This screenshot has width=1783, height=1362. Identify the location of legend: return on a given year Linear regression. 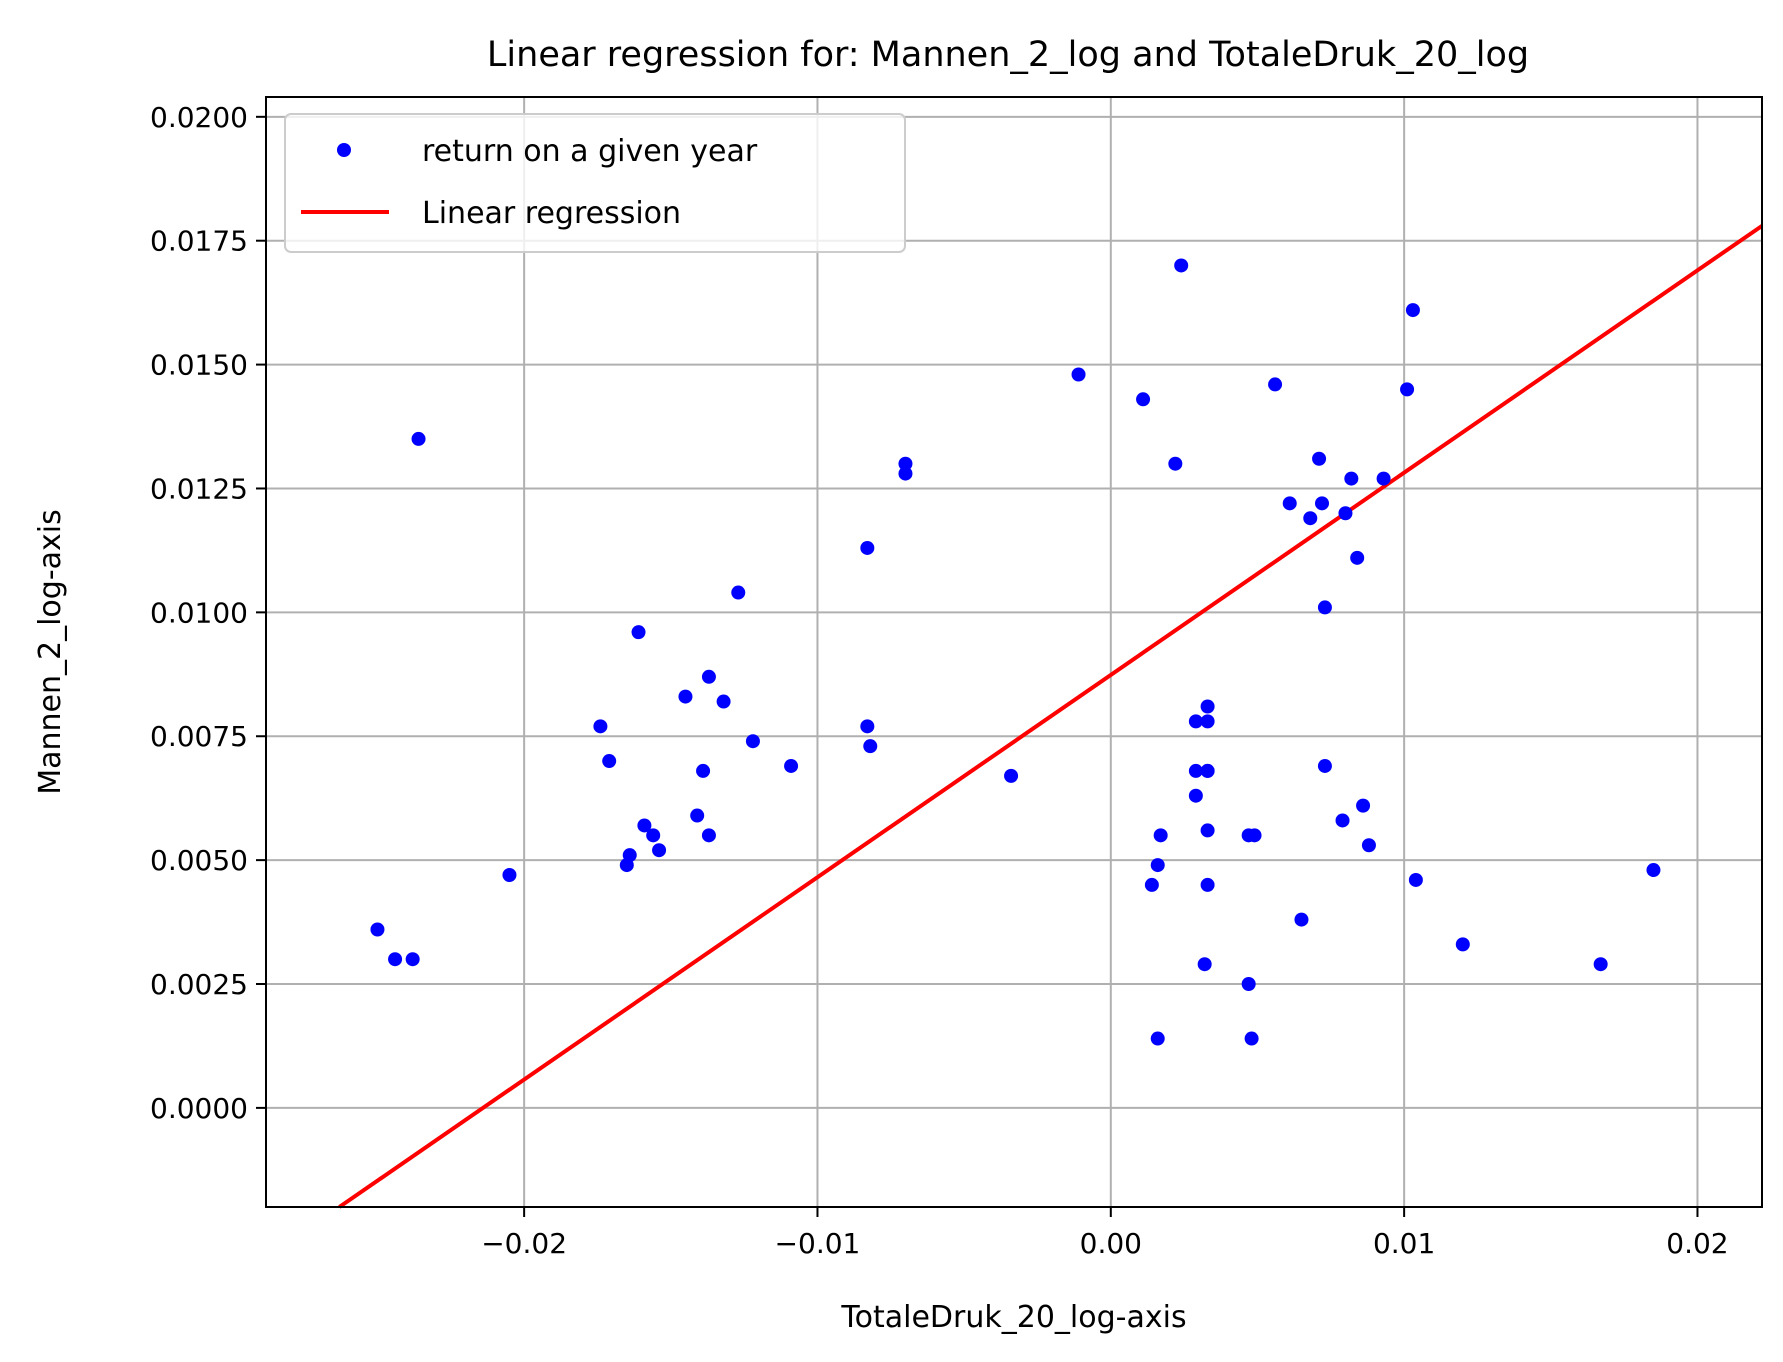
(595, 183).